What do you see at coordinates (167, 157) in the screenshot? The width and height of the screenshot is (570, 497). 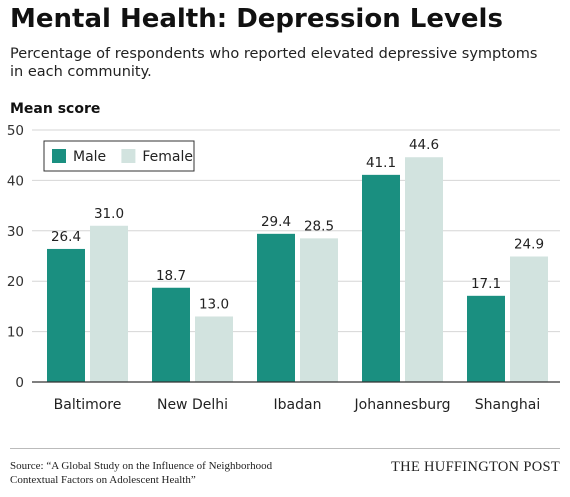 I see `legend-label: Female` at bounding box center [167, 157].